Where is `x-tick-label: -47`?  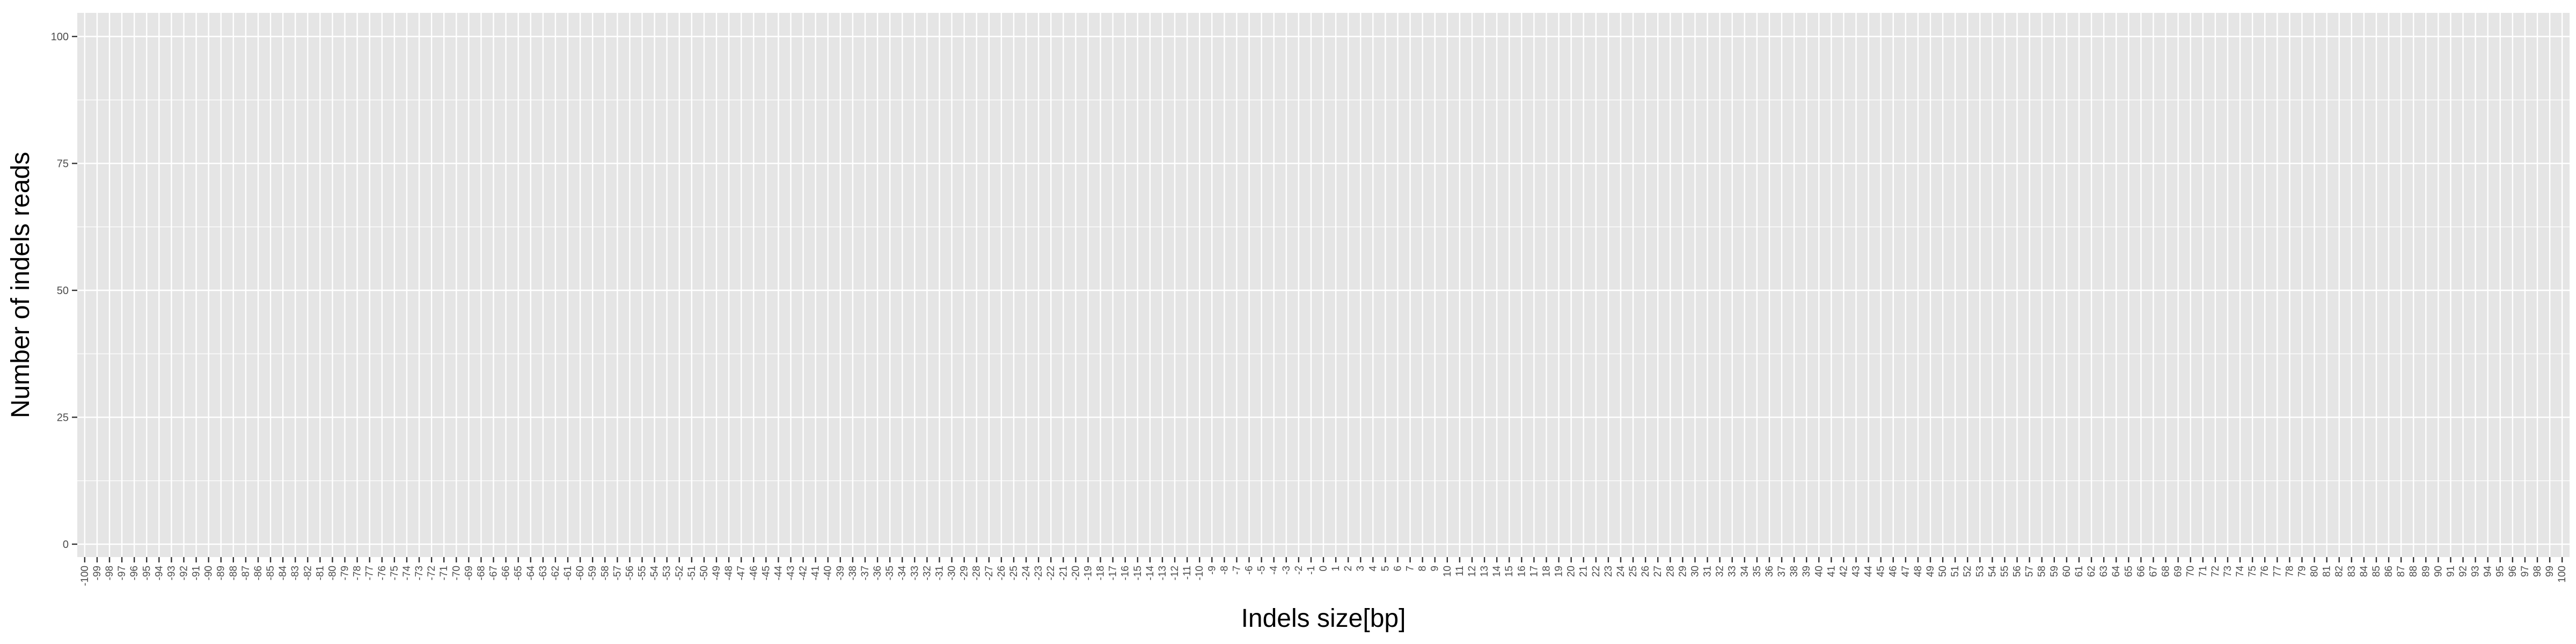
x-tick-label: -47 is located at coordinates (741, 573).